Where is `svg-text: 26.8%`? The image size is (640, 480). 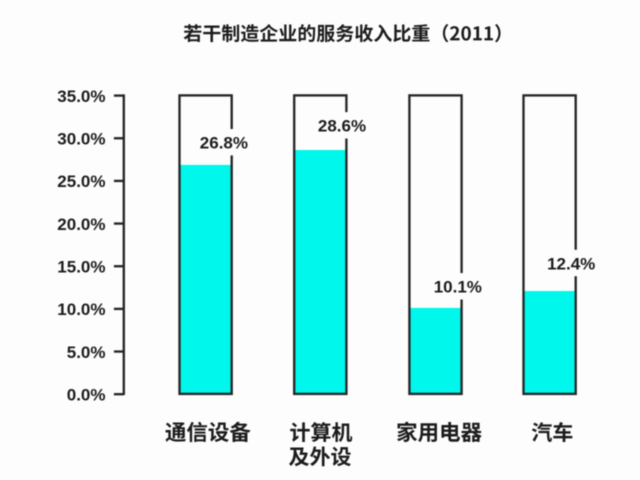
svg-text: 26.8% is located at coordinates (224, 143).